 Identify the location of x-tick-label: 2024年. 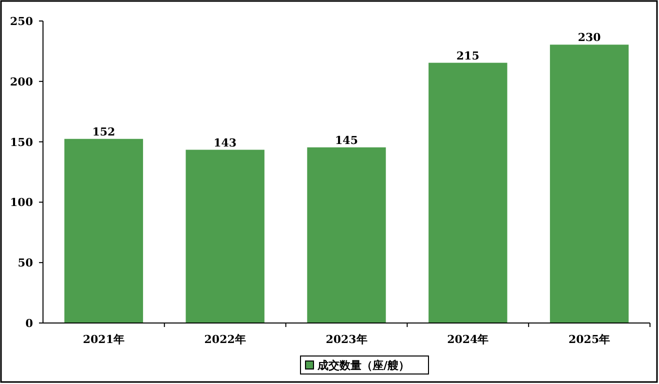
(468, 339).